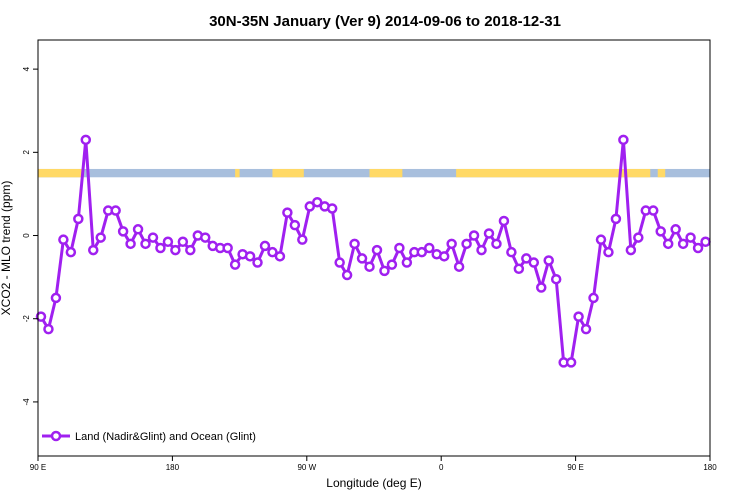  Describe the element at coordinates (306, 467) in the screenshot. I see `x-tick-label: 90 W` at that location.